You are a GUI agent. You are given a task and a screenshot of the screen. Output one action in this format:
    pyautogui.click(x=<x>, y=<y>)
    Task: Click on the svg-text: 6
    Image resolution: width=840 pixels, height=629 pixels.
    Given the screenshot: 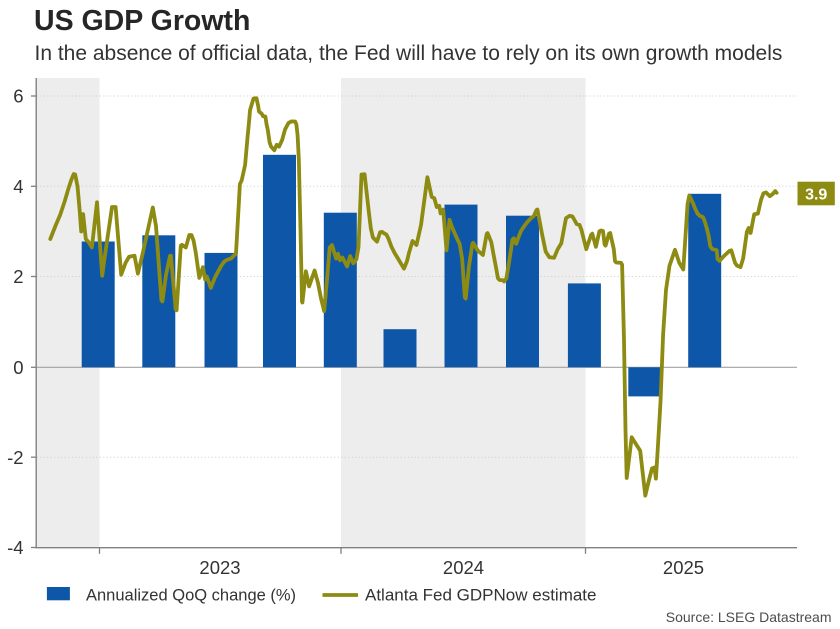 What is the action you would take?
    pyautogui.click(x=18, y=96)
    